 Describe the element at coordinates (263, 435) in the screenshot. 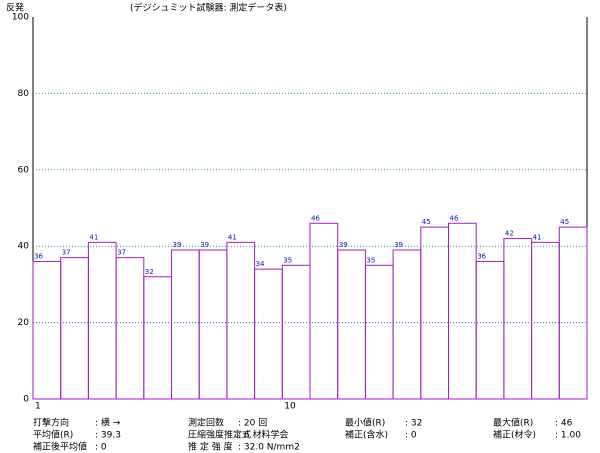

I see `info-value: : 6 材料学会` at that location.